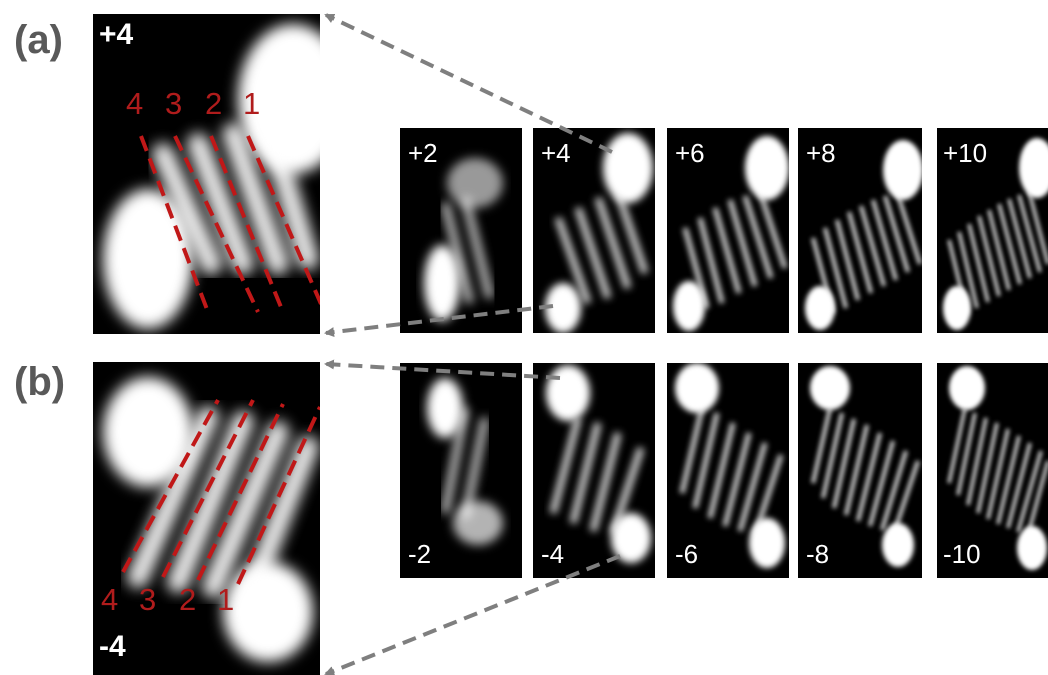  What do you see at coordinates (594, 230) in the screenshot?
I see `fringe-thumbnail: +4` at bounding box center [594, 230].